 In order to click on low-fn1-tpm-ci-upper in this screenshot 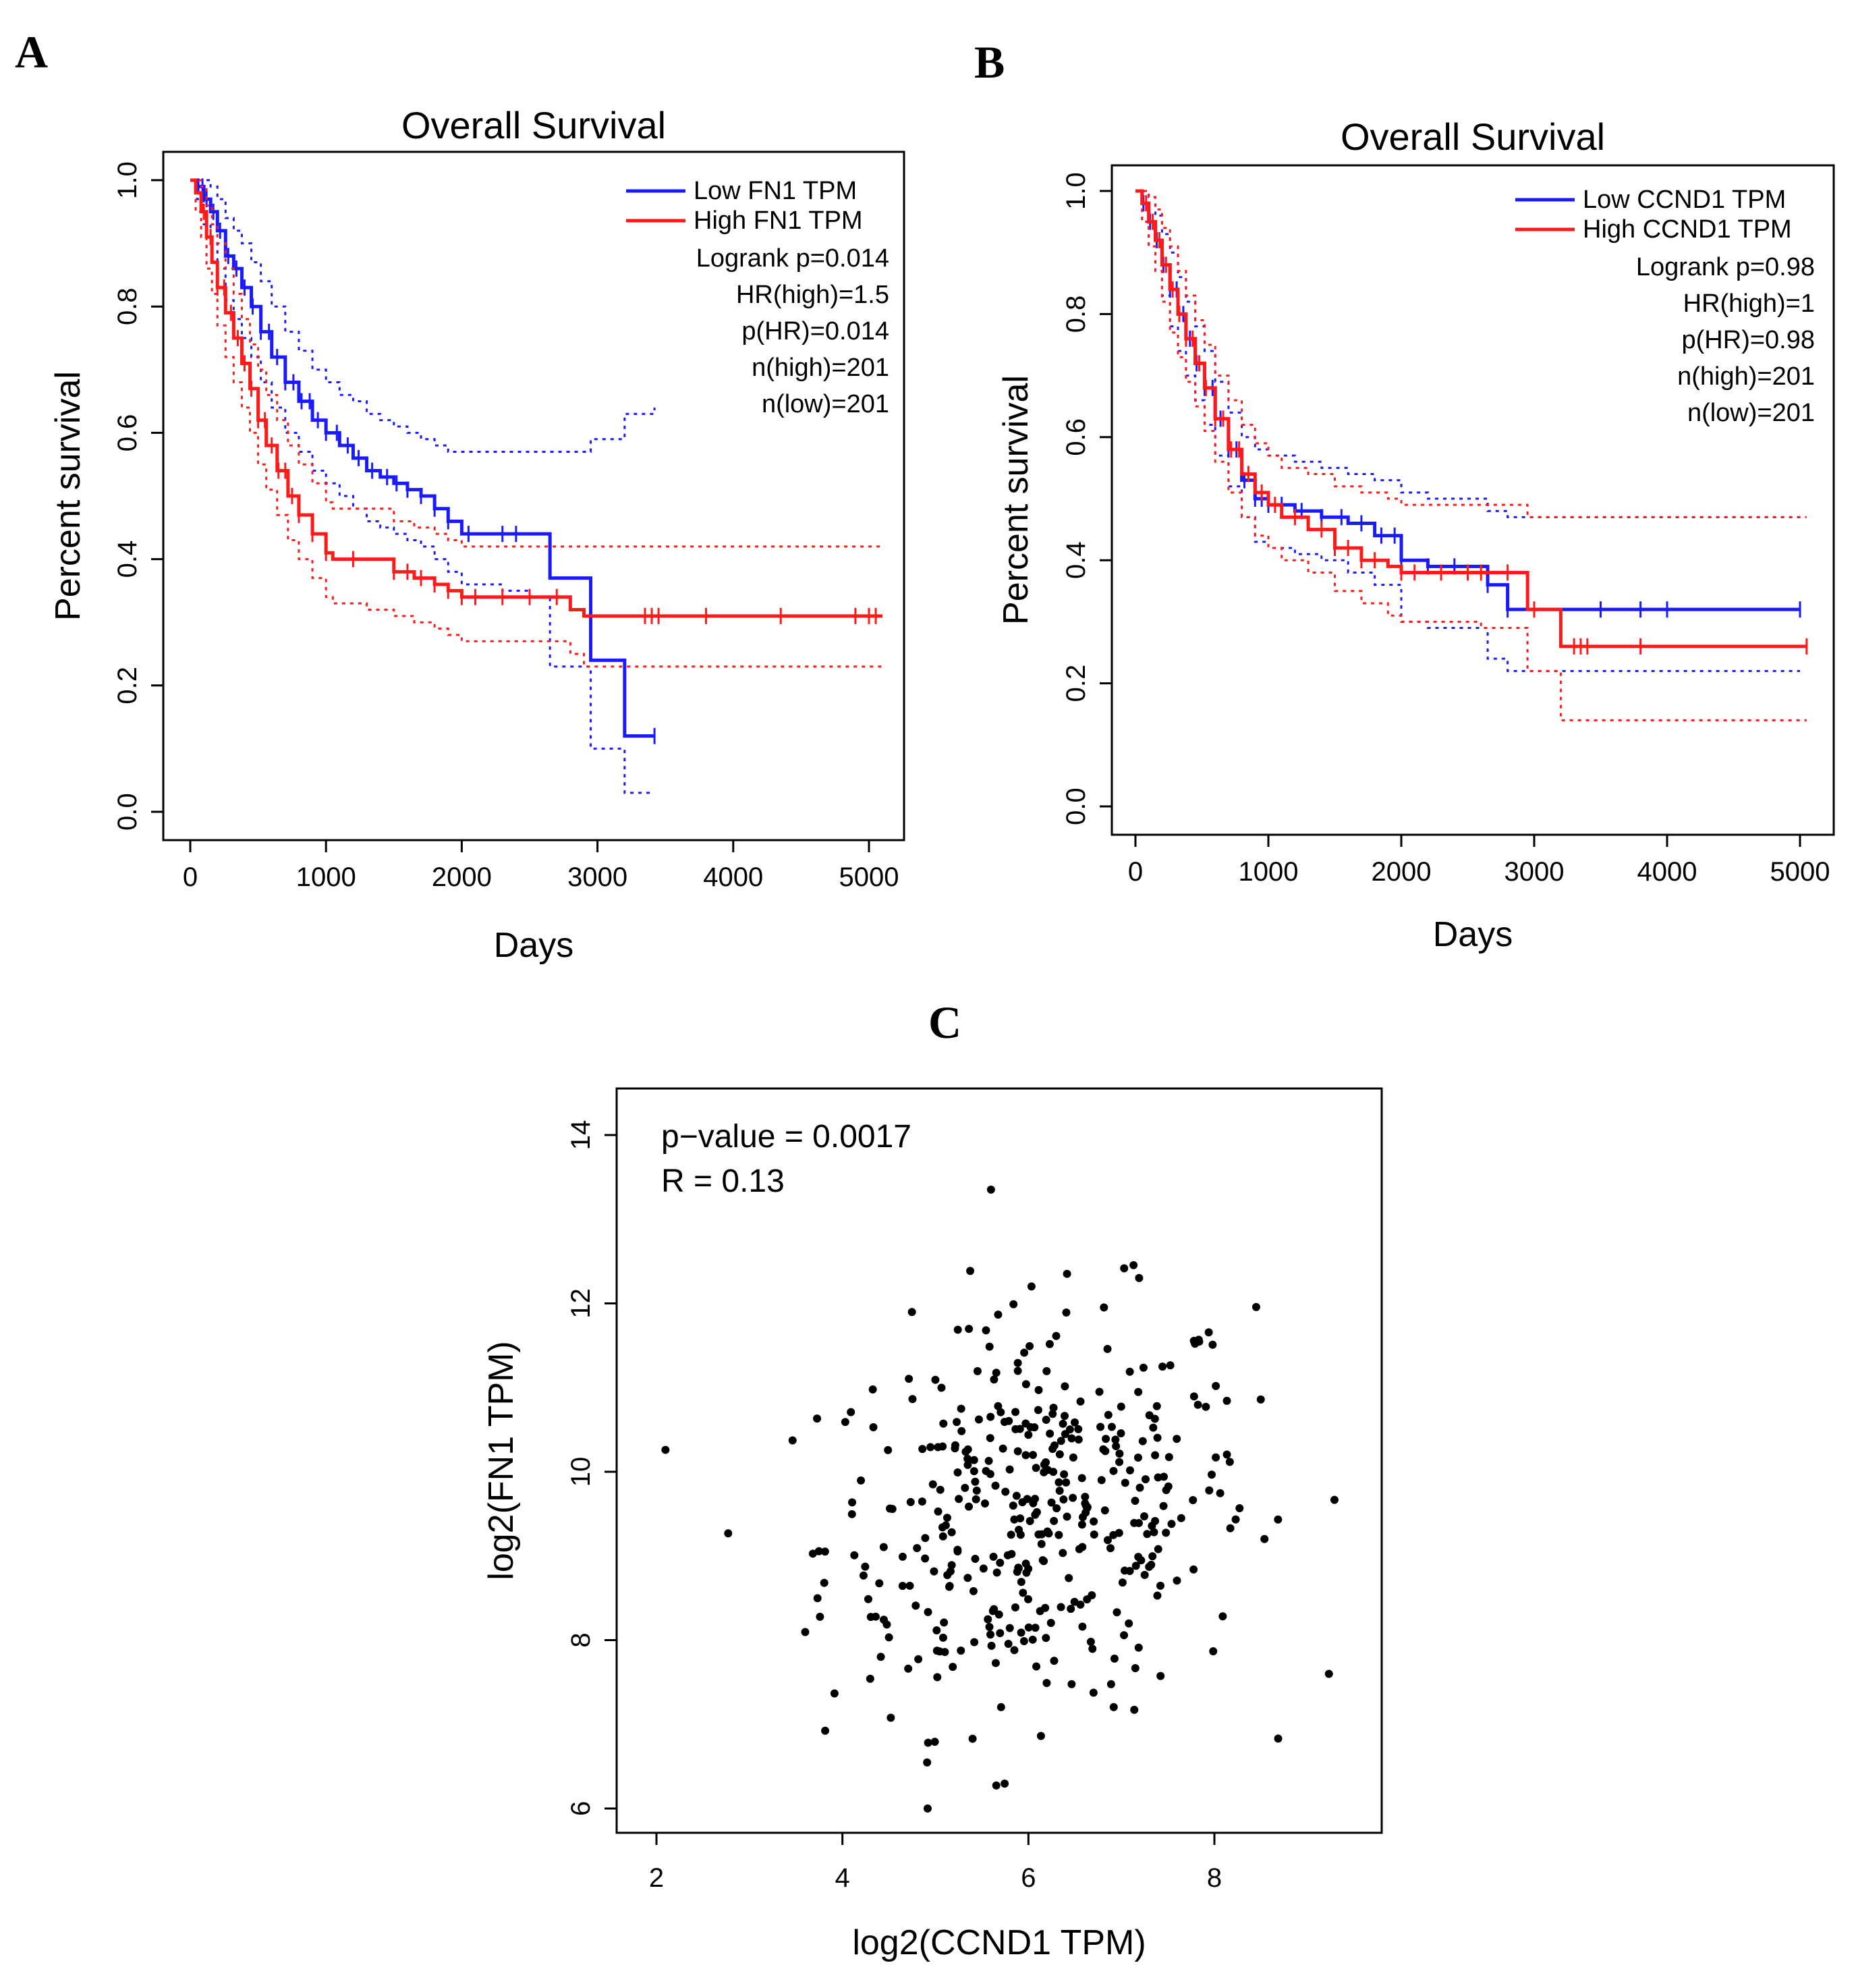, I will do `click(423, 316)`.